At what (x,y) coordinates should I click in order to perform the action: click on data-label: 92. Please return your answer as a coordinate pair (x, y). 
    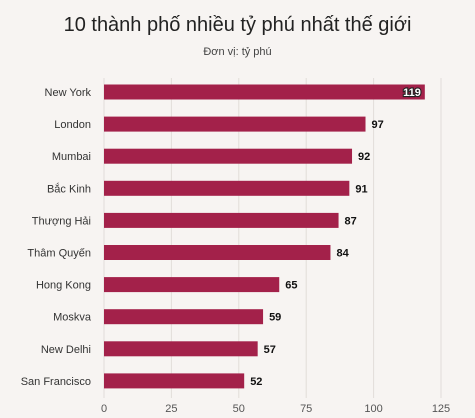
    Looking at the image, I should click on (364, 157).